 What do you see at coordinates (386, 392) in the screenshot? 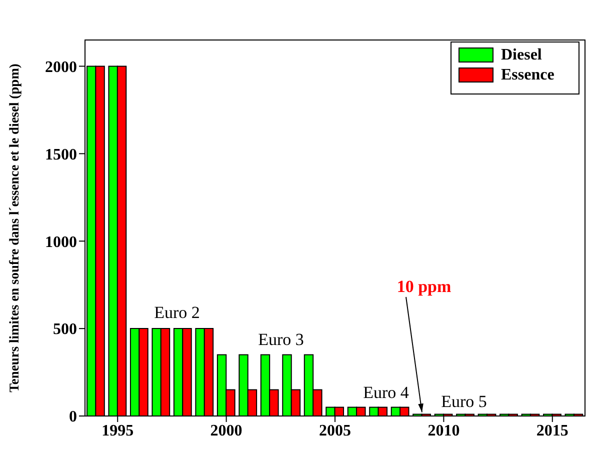
I see `annotation: Euro 4` at bounding box center [386, 392].